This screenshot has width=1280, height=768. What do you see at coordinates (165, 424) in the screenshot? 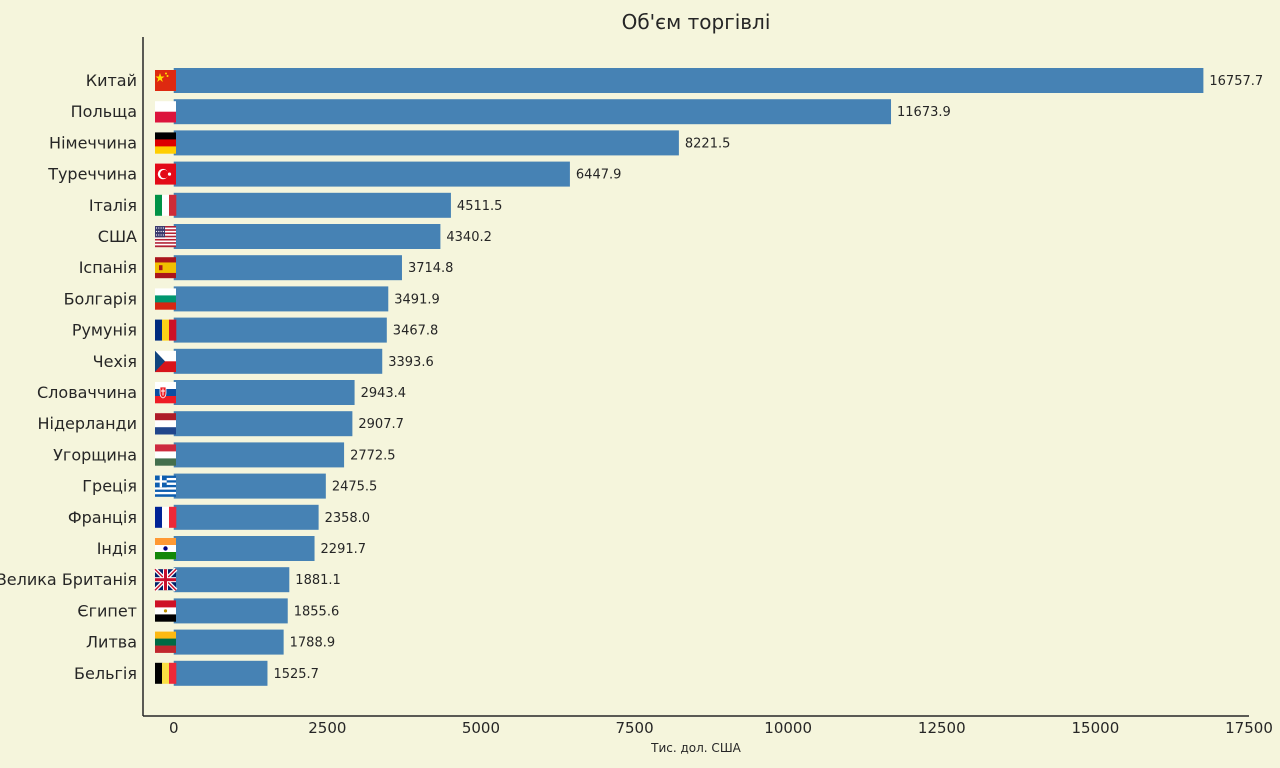
I see `netherlands-flag-icon` at bounding box center [165, 424].